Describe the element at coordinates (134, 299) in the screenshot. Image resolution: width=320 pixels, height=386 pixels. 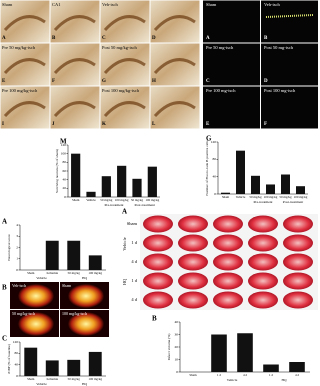
I see `row-label: 4 d` at that location.